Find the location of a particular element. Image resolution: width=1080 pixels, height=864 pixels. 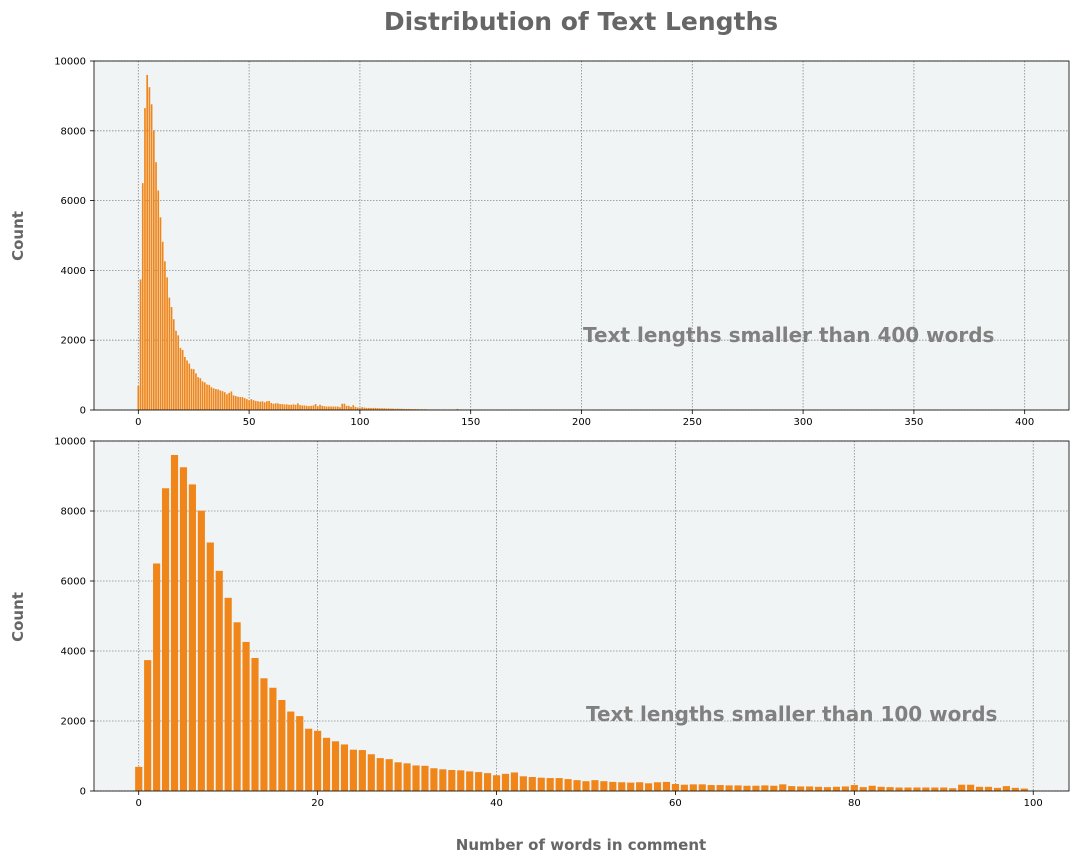

y-axis-label-top: Count is located at coordinates (18, 236).